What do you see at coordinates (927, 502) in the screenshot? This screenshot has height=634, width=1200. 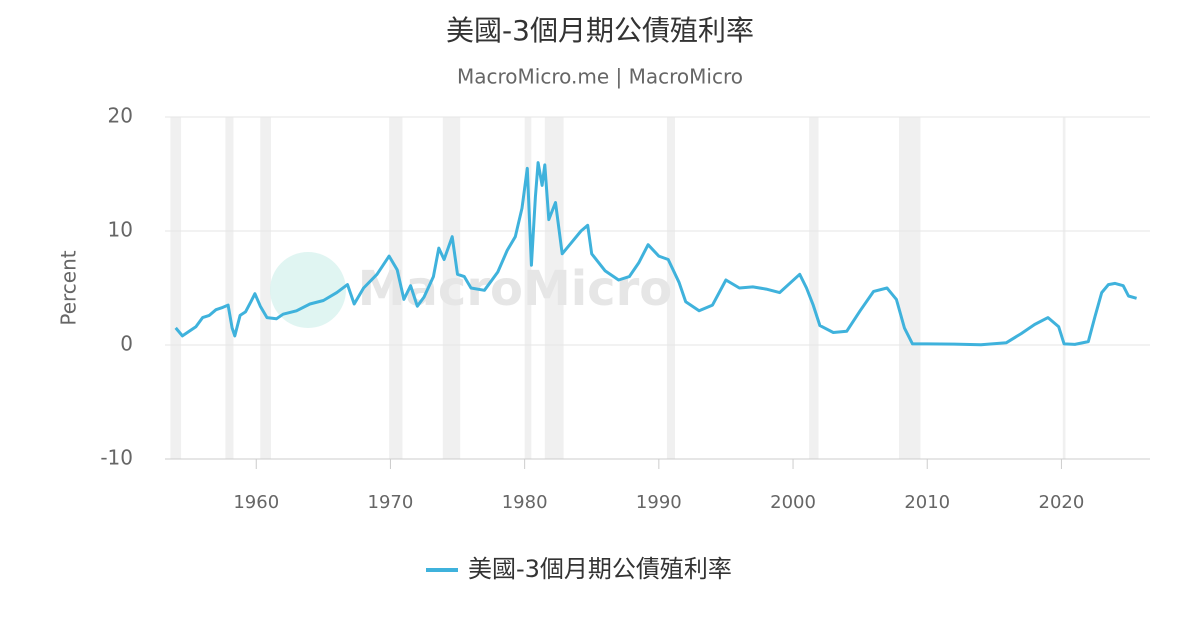 I see `x-tick-label: 2010` at bounding box center [927, 502].